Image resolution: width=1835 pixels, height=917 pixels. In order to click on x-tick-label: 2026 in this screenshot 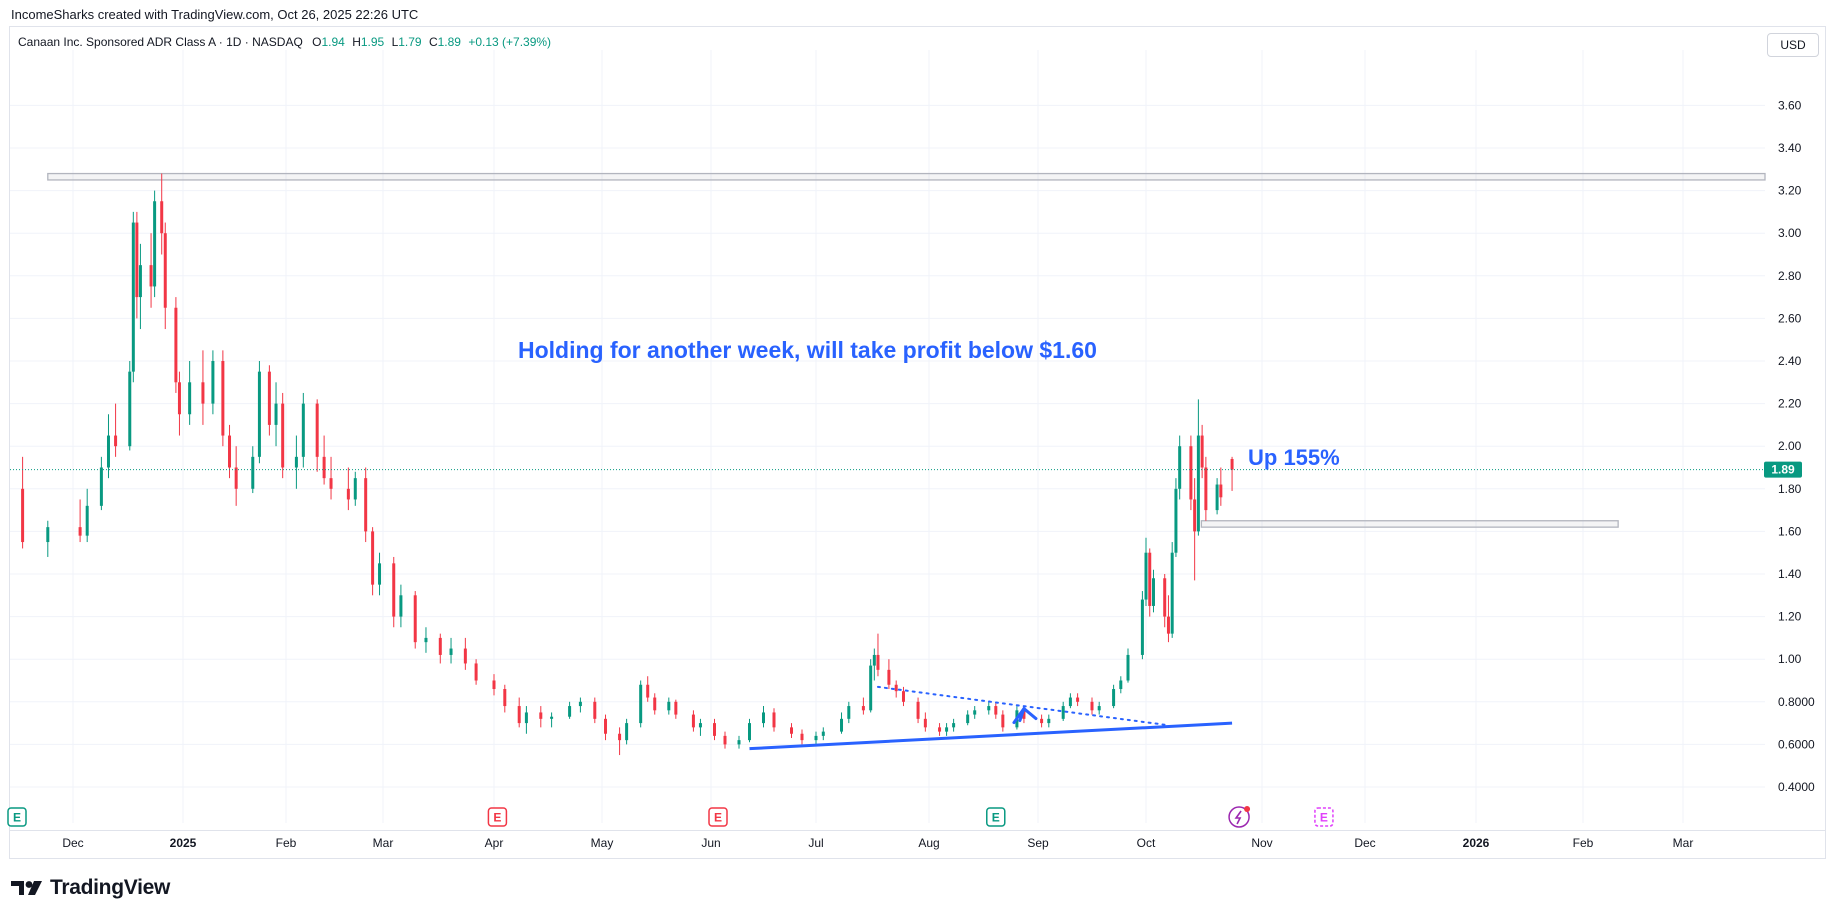, I will do `click(1476, 843)`.